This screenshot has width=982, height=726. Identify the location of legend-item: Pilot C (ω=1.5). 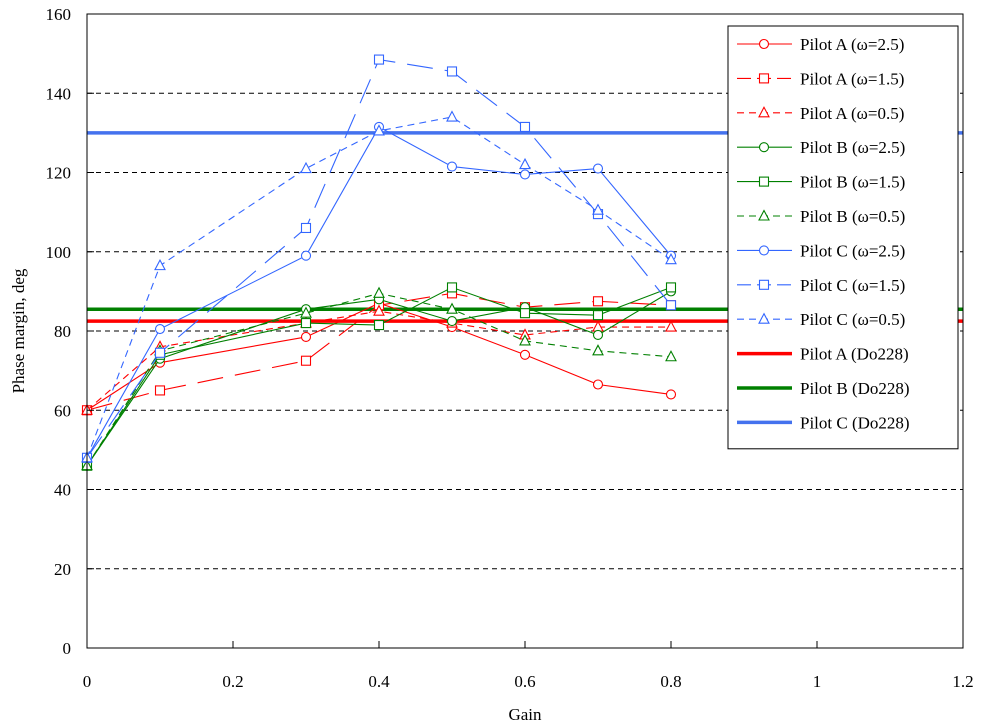
(821, 285).